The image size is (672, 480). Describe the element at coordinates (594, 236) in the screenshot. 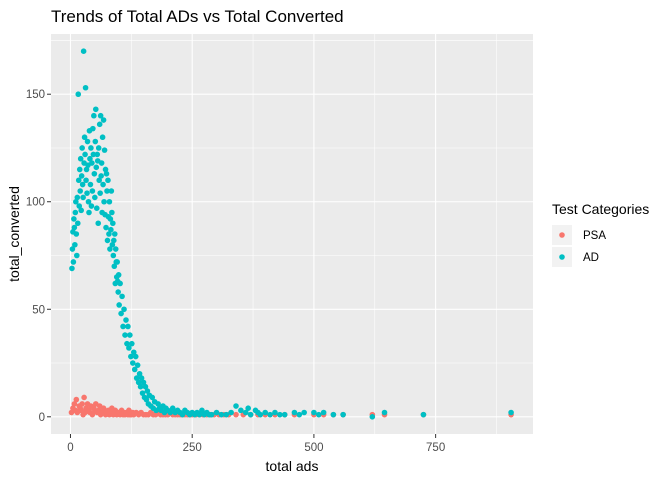

I see `legend-label-psa: PSA` at that location.